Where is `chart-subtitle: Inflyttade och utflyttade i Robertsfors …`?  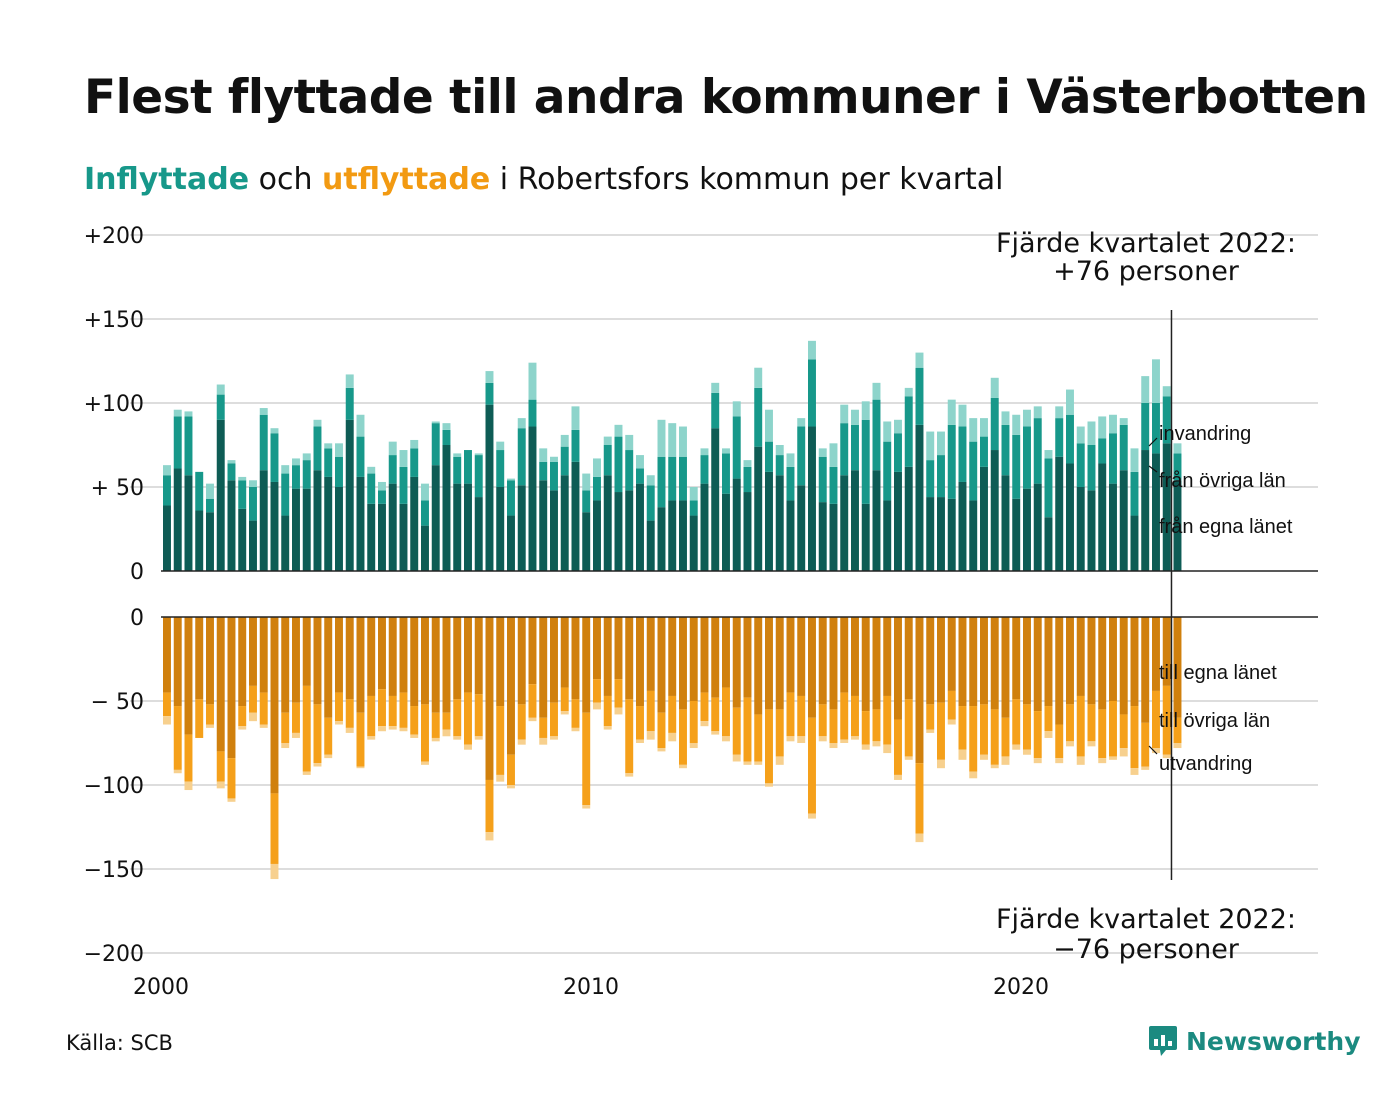 chart-subtitle: Inflyttade och utflyttade i Robertsfors … is located at coordinates (544, 179).